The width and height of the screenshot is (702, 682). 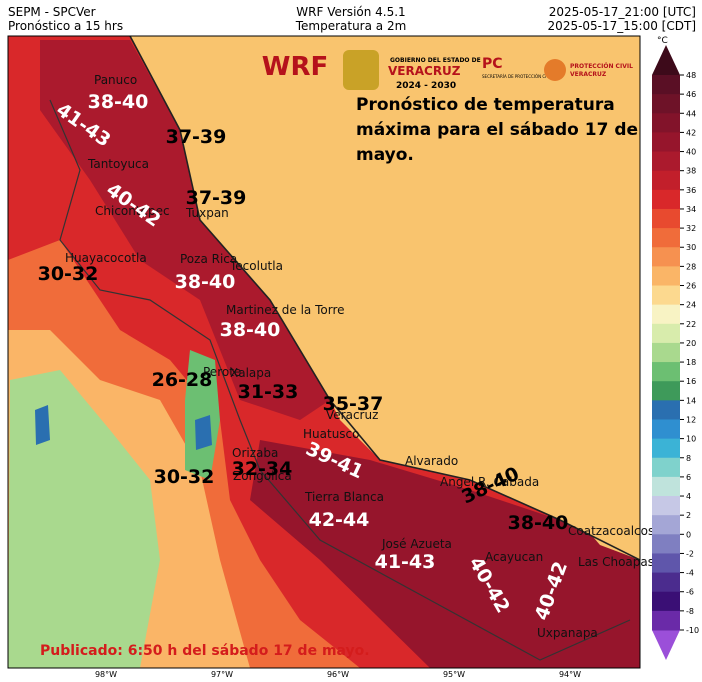 What do you see at coordinates (691, 362) in the screenshot?
I see `colorbar-tick-label: 18` at bounding box center [691, 362].